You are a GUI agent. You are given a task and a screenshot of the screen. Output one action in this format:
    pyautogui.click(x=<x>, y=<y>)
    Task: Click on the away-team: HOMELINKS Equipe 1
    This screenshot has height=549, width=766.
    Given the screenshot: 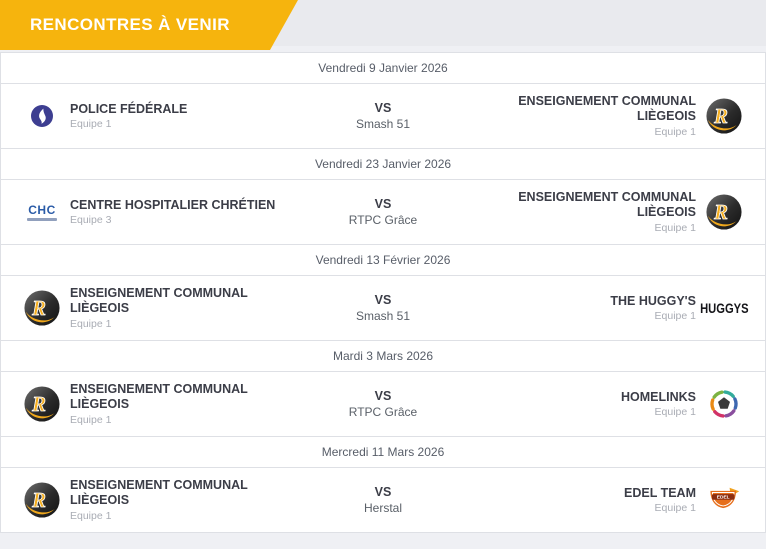 What is the action you would take?
    pyautogui.click(x=610, y=404)
    